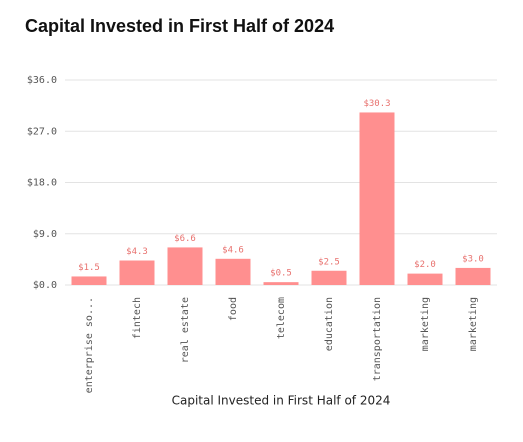 The height and width of the screenshot is (442, 523). I want to click on chart-title: Capital Invested in First Half of 2024, so click(179, 26).